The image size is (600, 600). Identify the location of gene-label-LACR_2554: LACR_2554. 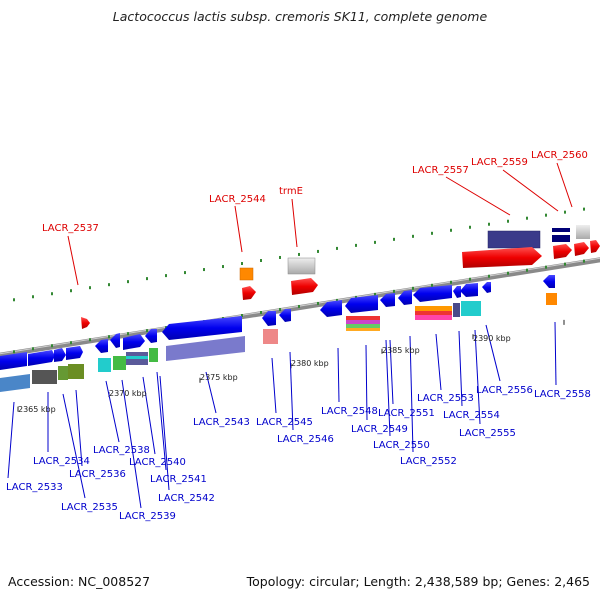
(471, 415).